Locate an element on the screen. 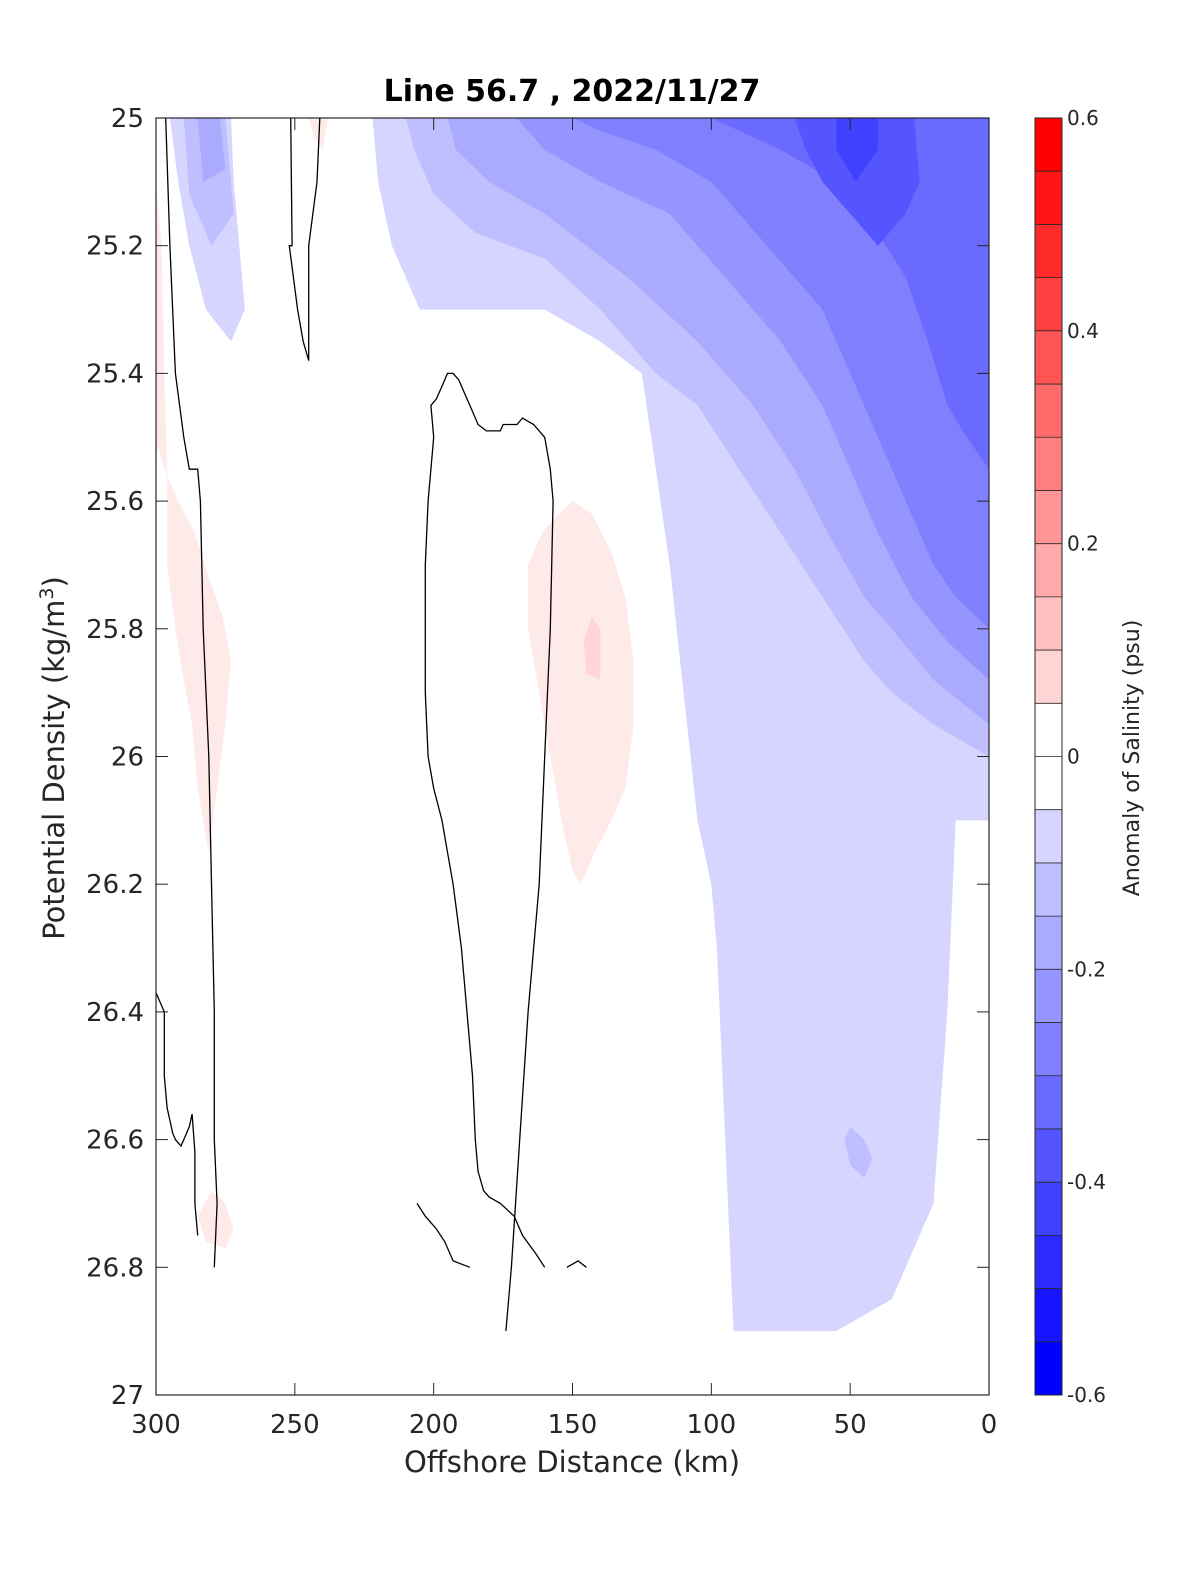 This screenshot has width=1200, height=1575. colorbar-tick-label-4: 0.2 is located at coordinates (1083, 544).